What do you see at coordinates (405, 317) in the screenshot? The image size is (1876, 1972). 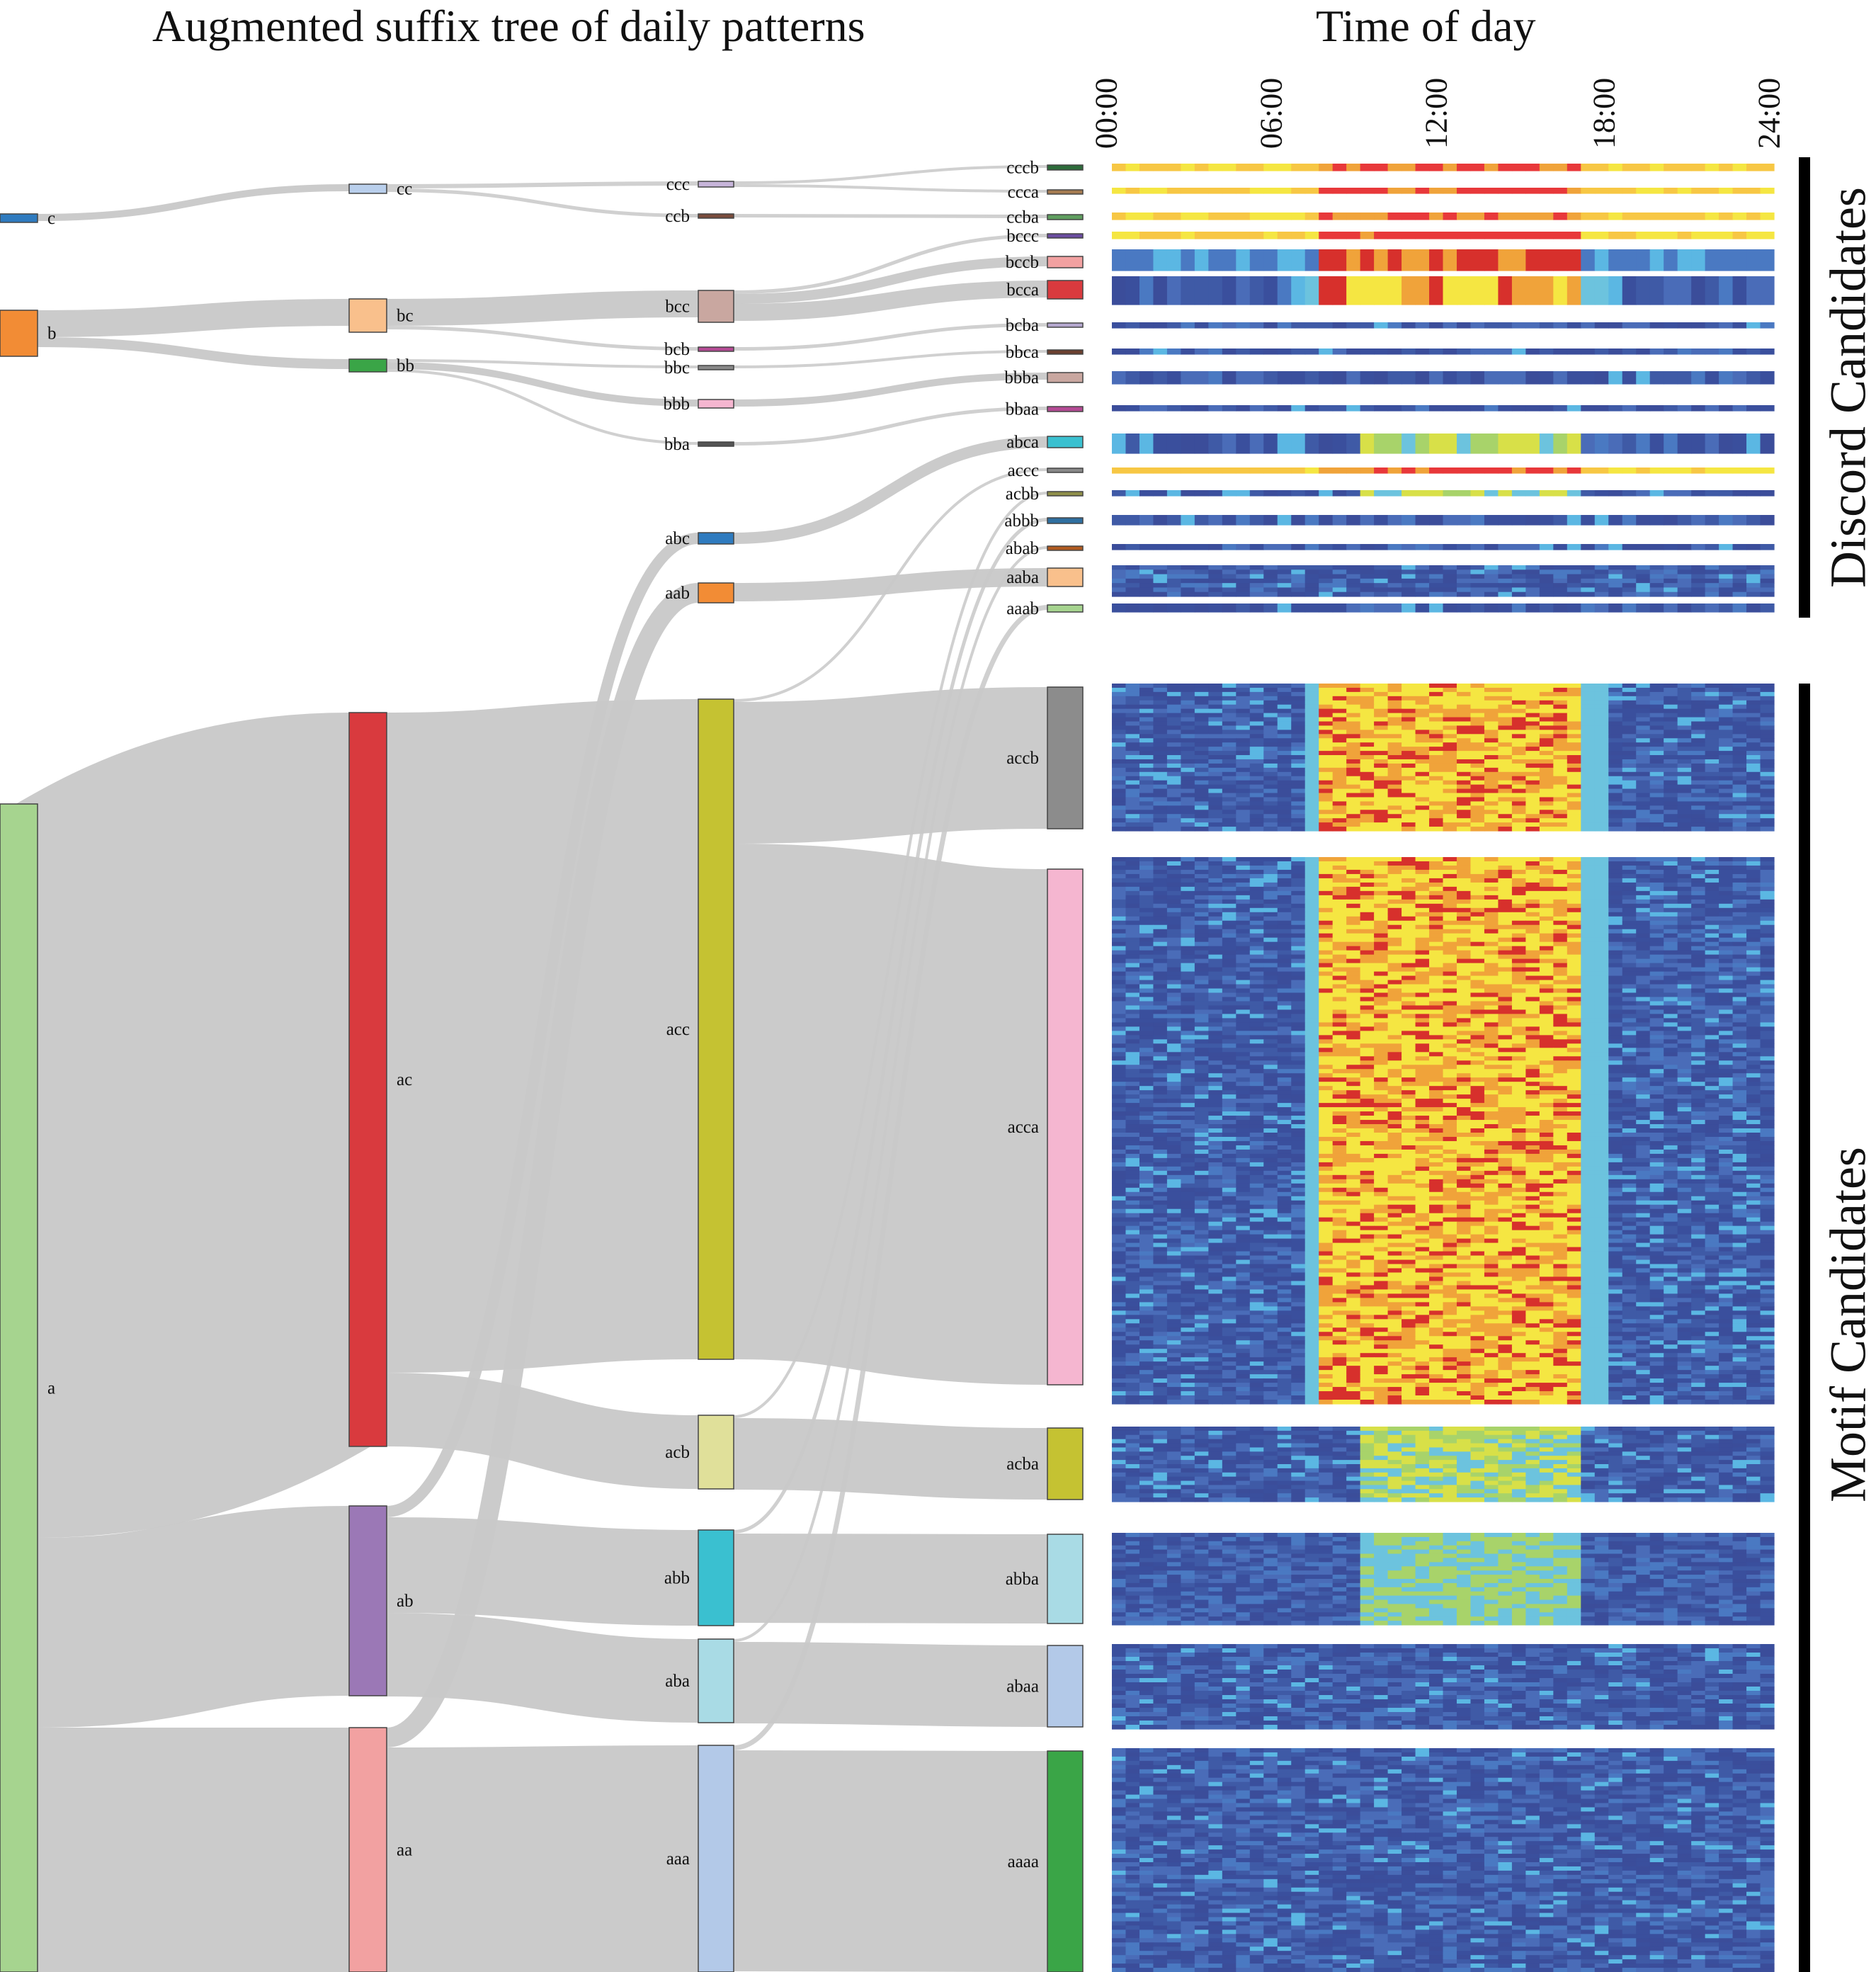 I see `node-label-bc: bc` at bounding box center [405, 317].